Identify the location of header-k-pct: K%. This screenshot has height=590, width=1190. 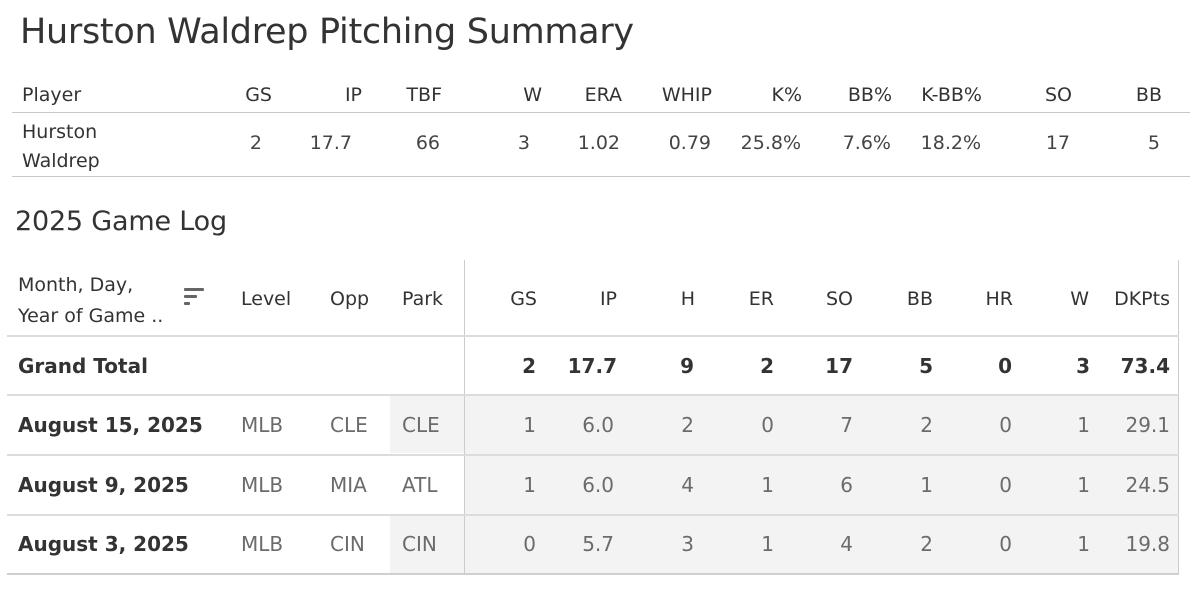
(786, 95).